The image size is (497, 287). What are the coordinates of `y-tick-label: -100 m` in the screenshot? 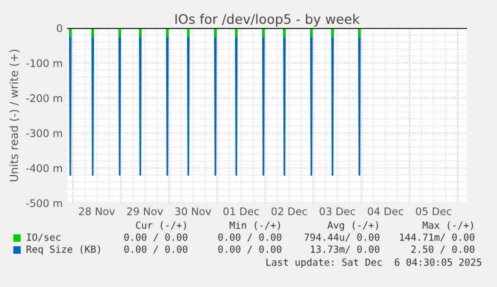 It's located at (44, 63).